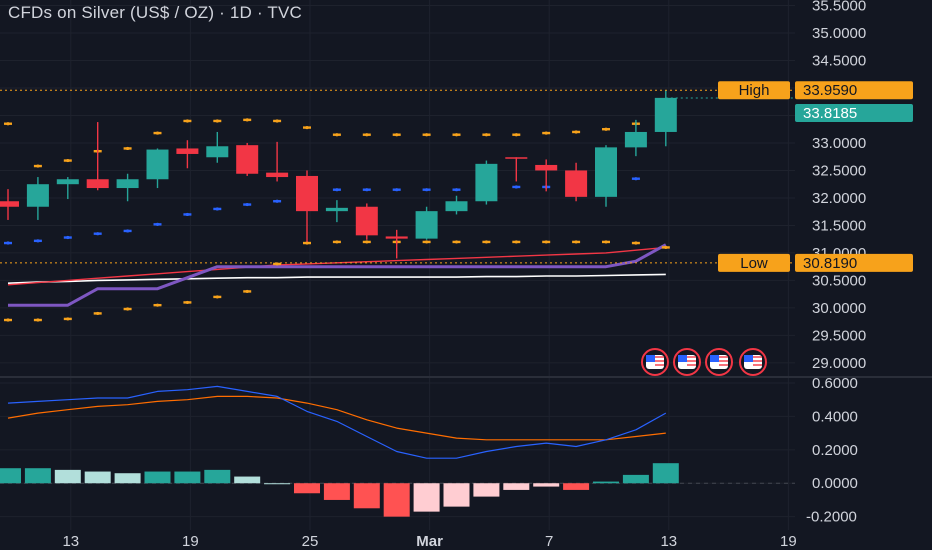 The width and height of the screenshot is (932, 550). What do you see at coordinates (839, 280) in the screenshot?
I see `price-axis-label: 30.5000` at bounding box center [839, 280].